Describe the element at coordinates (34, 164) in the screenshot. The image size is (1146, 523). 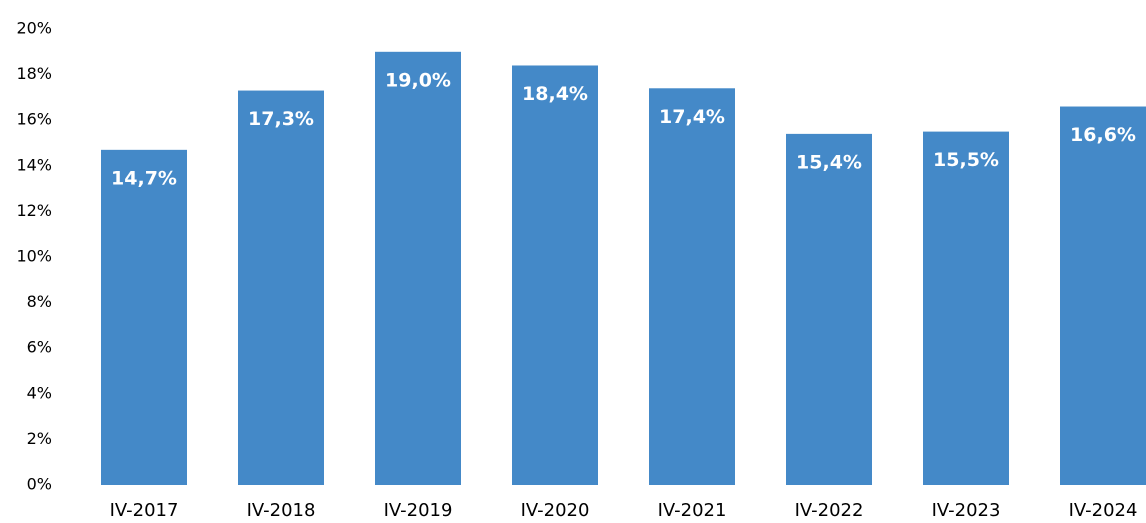
I see `y-tick-label: 14%` at that location.